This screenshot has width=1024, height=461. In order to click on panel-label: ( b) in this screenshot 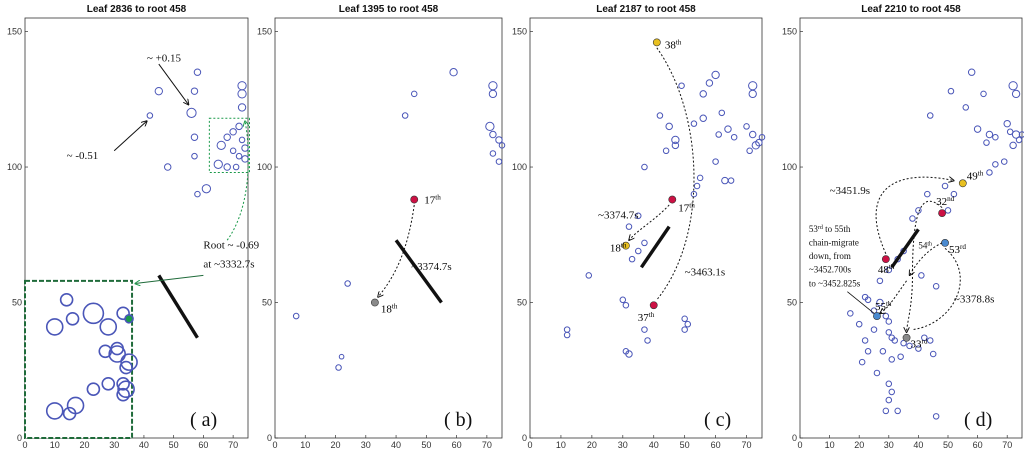, I will do `click(458, 420)`.